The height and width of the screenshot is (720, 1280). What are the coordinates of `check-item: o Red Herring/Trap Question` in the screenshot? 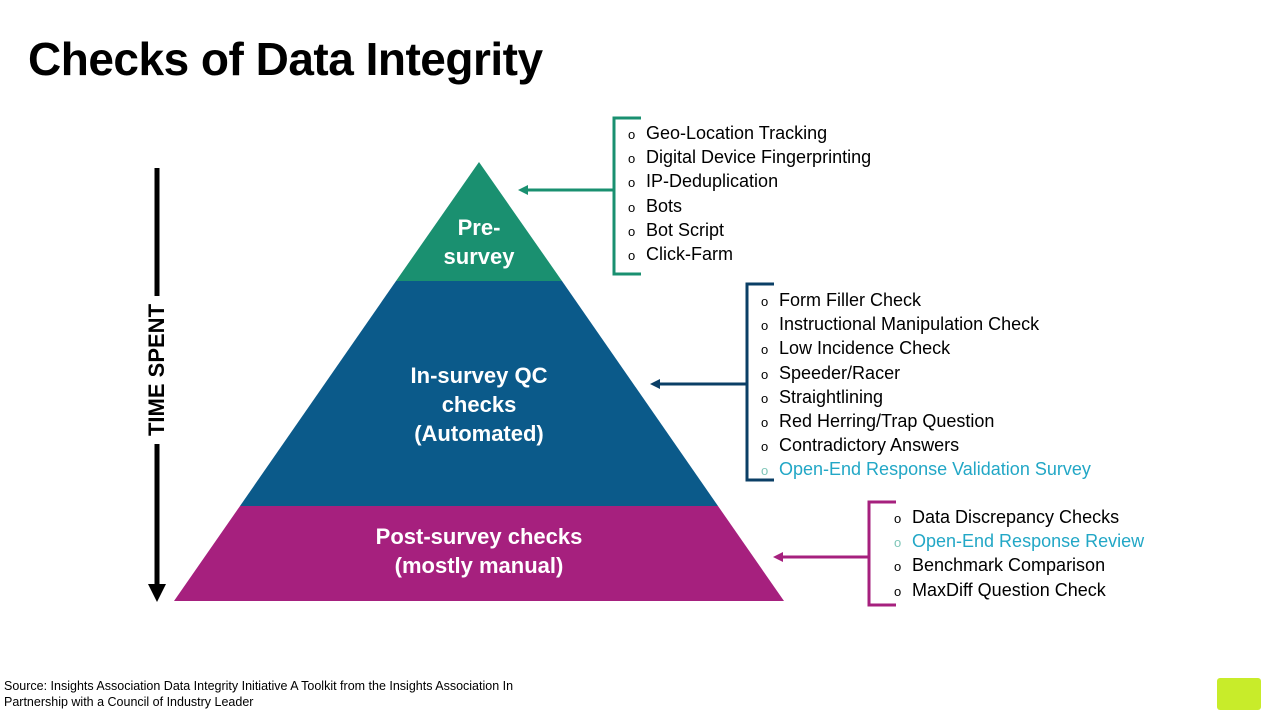 It's located at (926, 422).